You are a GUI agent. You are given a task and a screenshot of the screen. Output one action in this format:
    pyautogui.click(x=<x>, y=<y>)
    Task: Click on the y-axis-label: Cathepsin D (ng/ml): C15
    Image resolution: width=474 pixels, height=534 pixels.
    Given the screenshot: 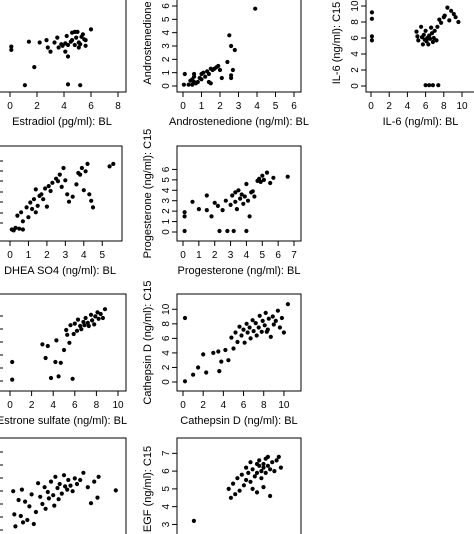 What is the action you would take?
    pyautogui.click(x=148, y=342)
    